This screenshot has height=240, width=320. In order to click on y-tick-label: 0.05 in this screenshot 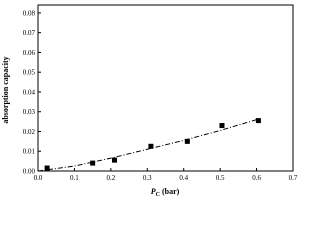, I will do `click(29, 73)`.